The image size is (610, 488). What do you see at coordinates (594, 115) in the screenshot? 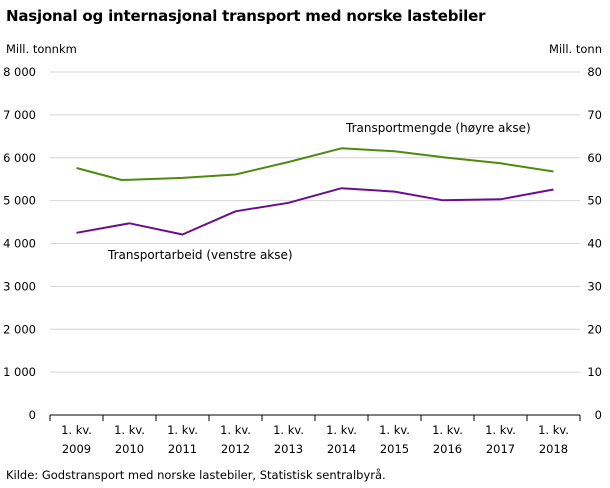
I see `y-tick-label-right: 70` at bounding box center [594, 115].